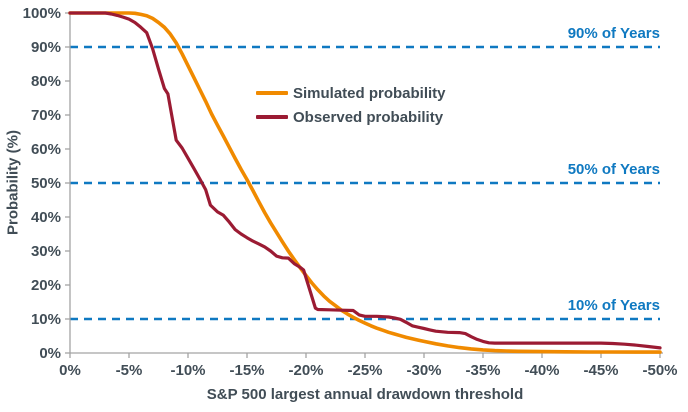 The width and height of the screenshot is (688, 412). What do you see at coordinates (482, 370) in the screenshot?
I see `x-tick-label: -35%` at bounding box center [482, 370].